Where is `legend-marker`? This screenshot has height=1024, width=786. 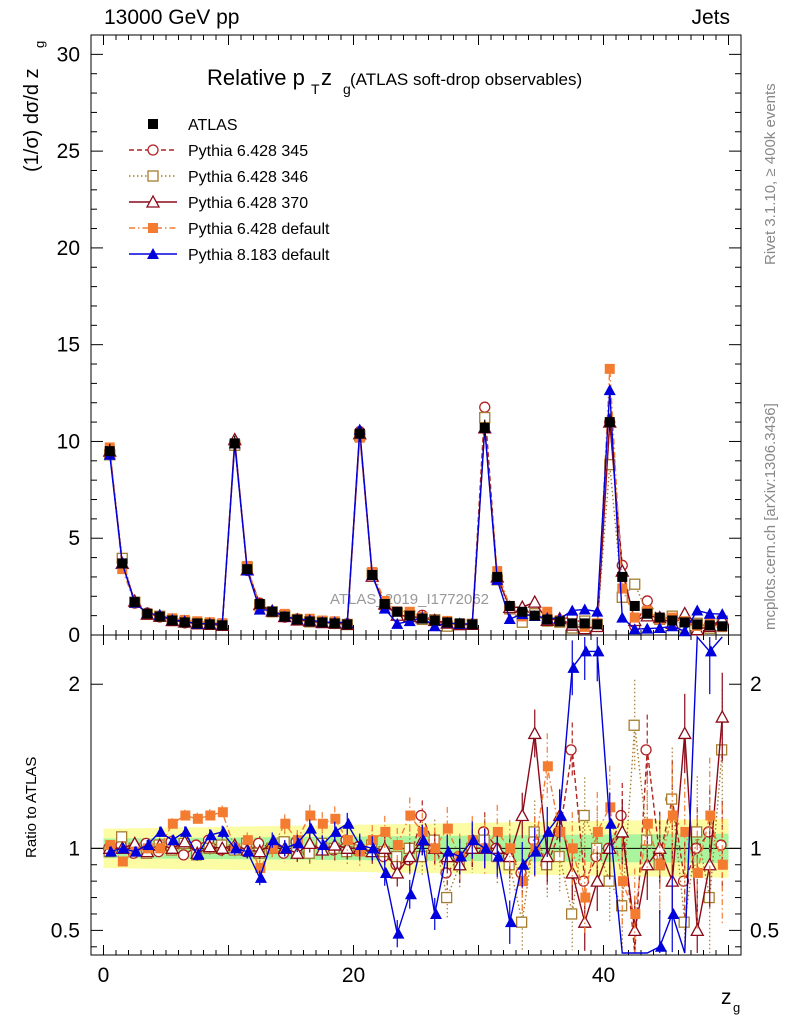
legend-marker is located at coordinates (153, 176).